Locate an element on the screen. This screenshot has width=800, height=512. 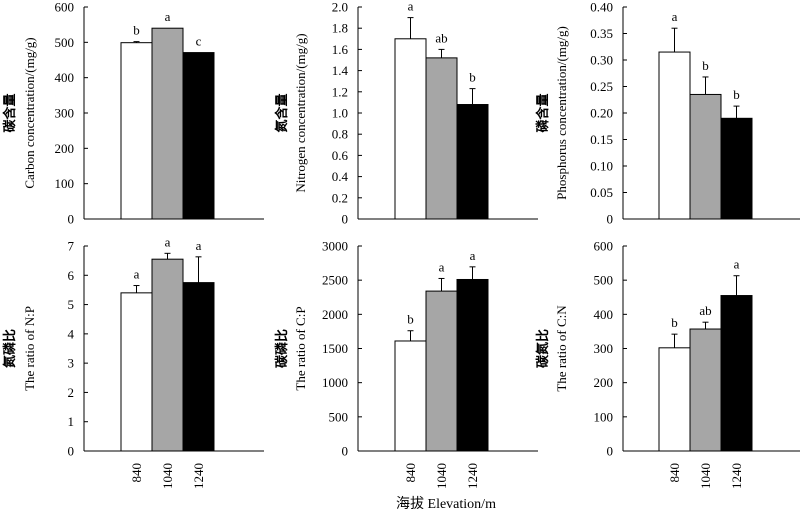
y-tick-label: 0.20 is located at coordinates (601, 113).